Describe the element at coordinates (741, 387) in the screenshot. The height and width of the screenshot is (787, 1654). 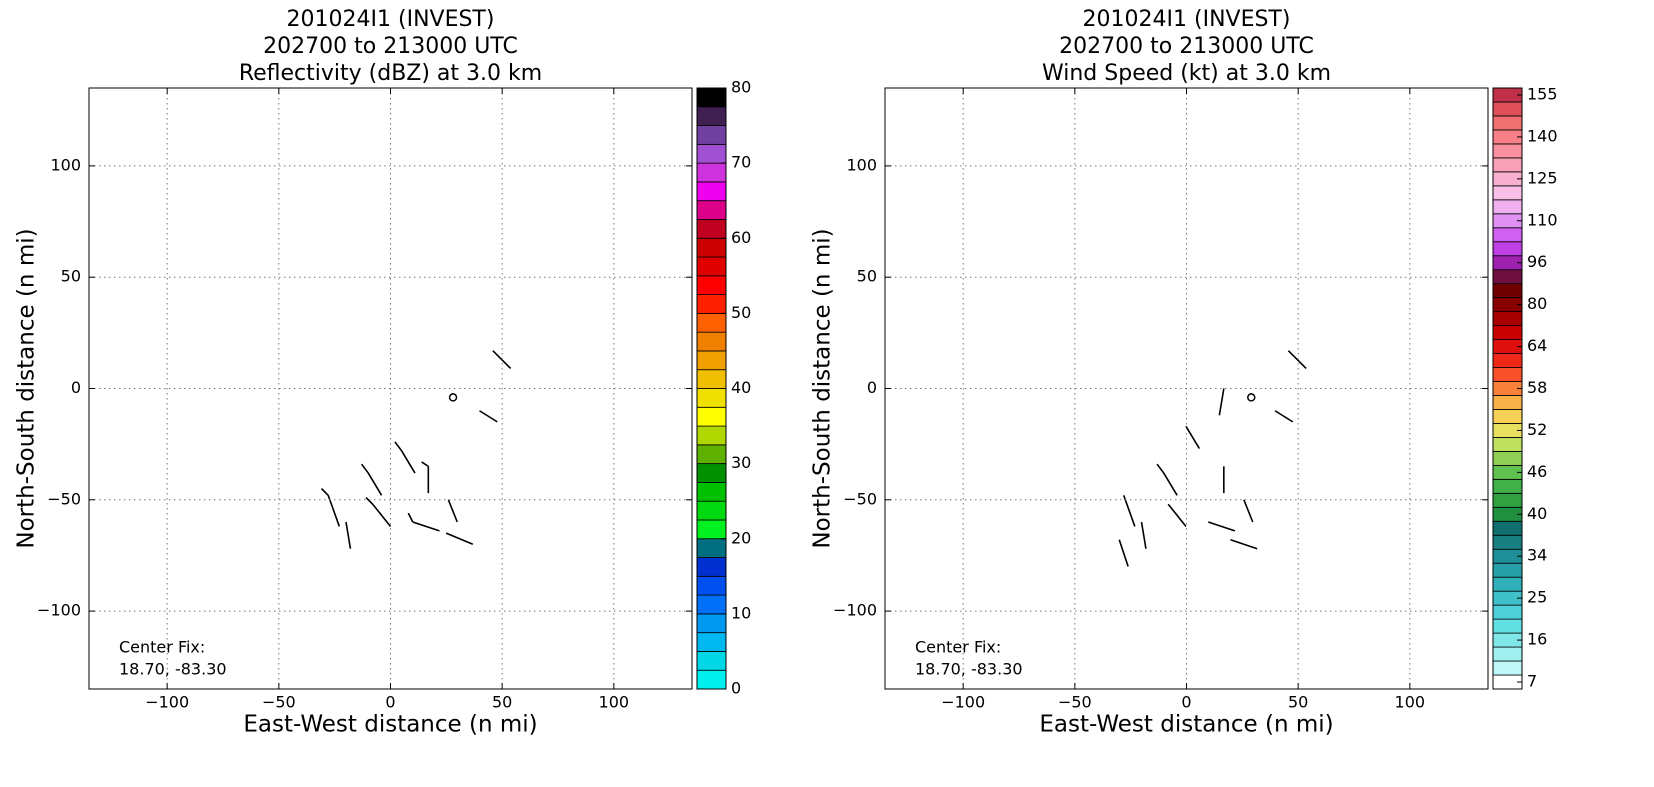
I see `colorbar-tick-label: 40` at that location.